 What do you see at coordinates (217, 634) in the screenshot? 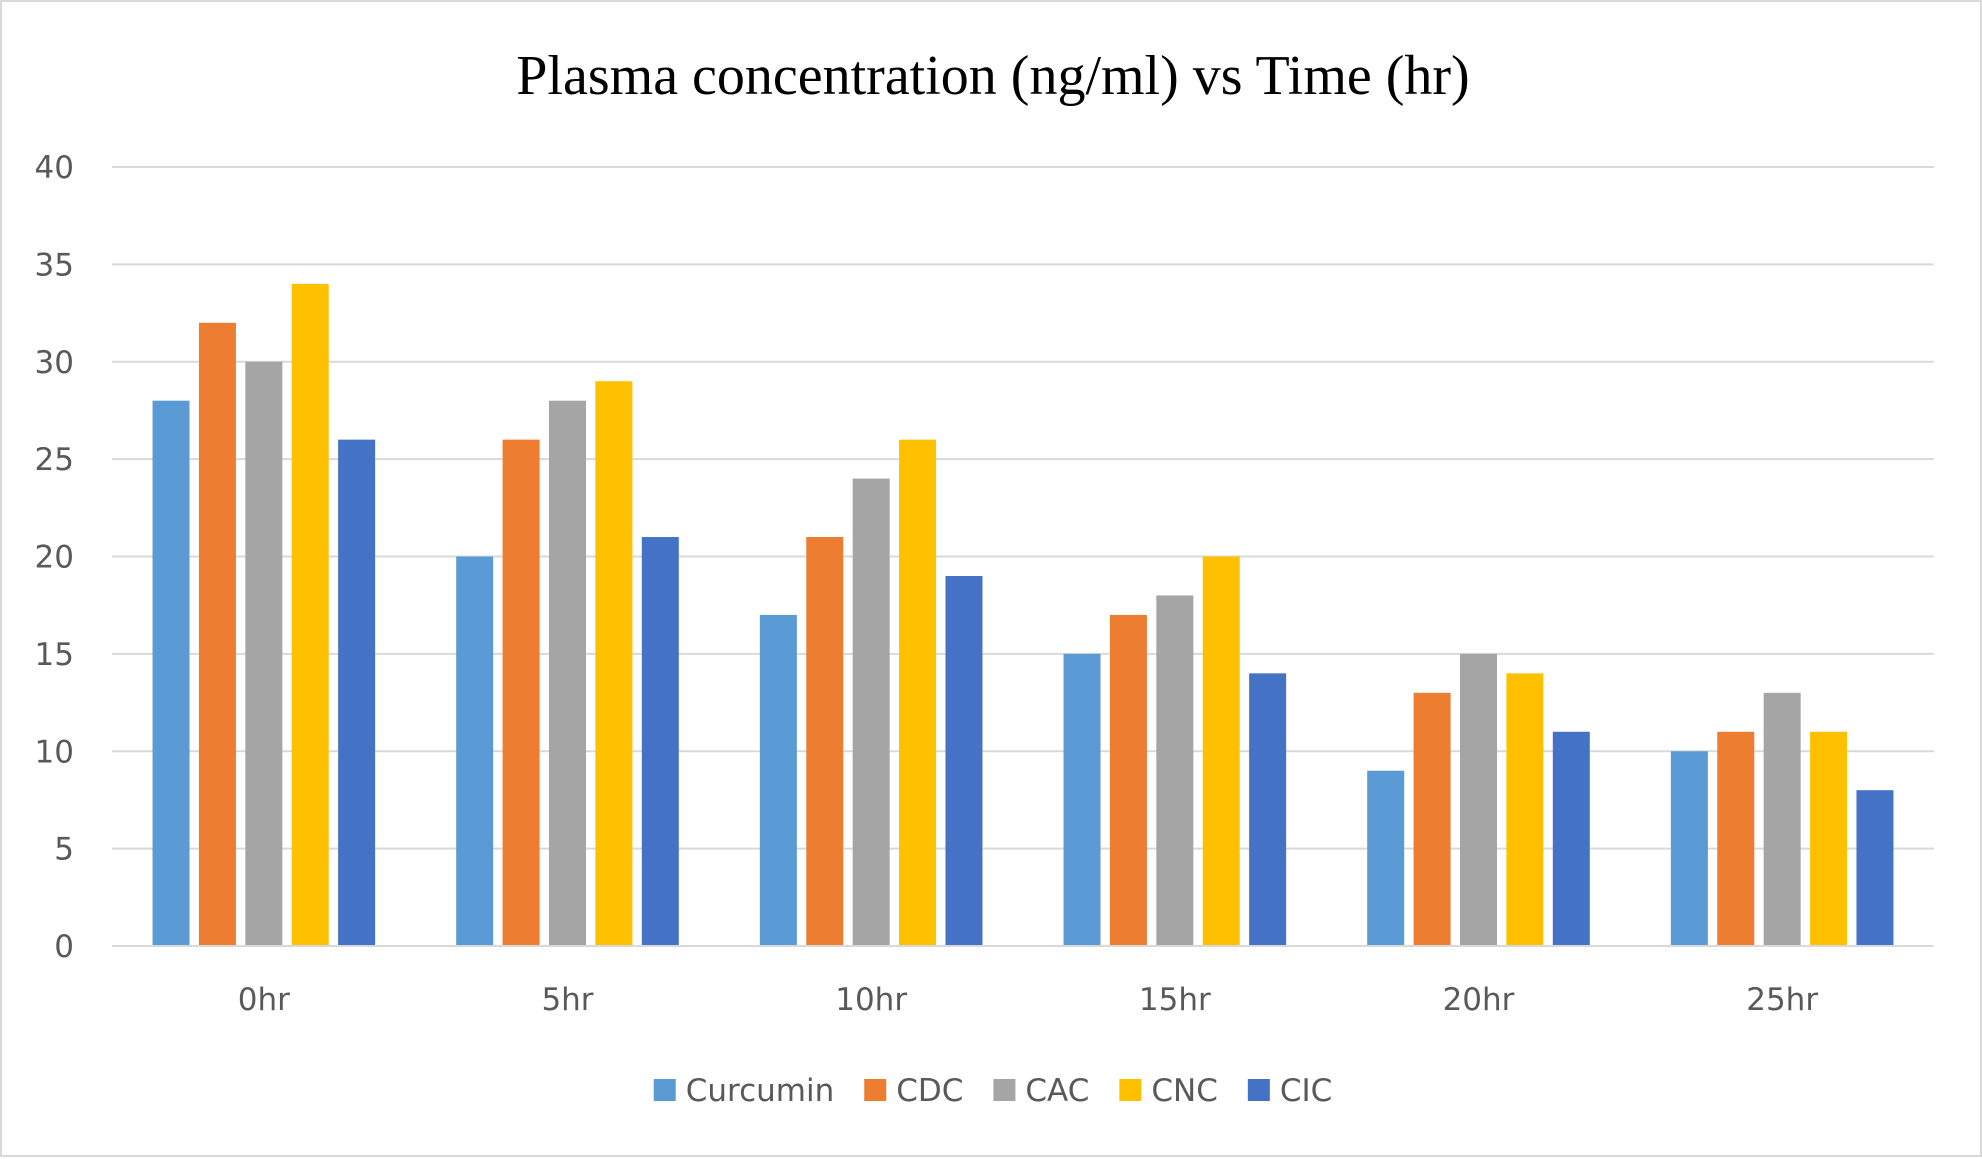
I see `bar-cdc-0hr` at bounding box center [217, 634].